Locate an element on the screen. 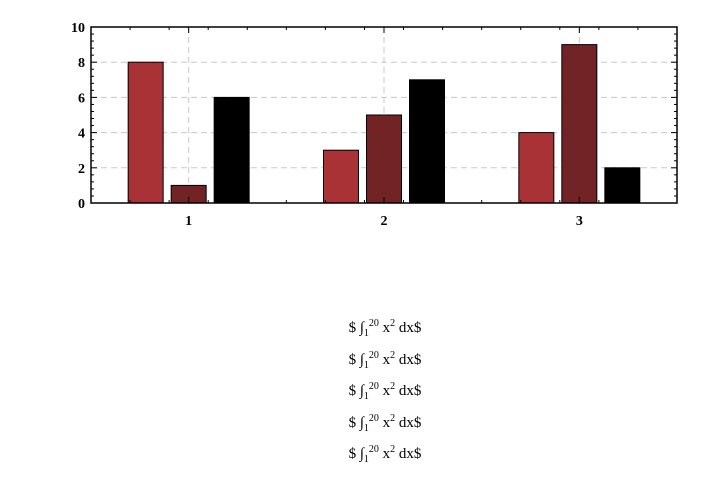 Image resolution: width=720 pixels, height=501 pixels. bar-cat3-series1 is located at coordinates (536, 168).